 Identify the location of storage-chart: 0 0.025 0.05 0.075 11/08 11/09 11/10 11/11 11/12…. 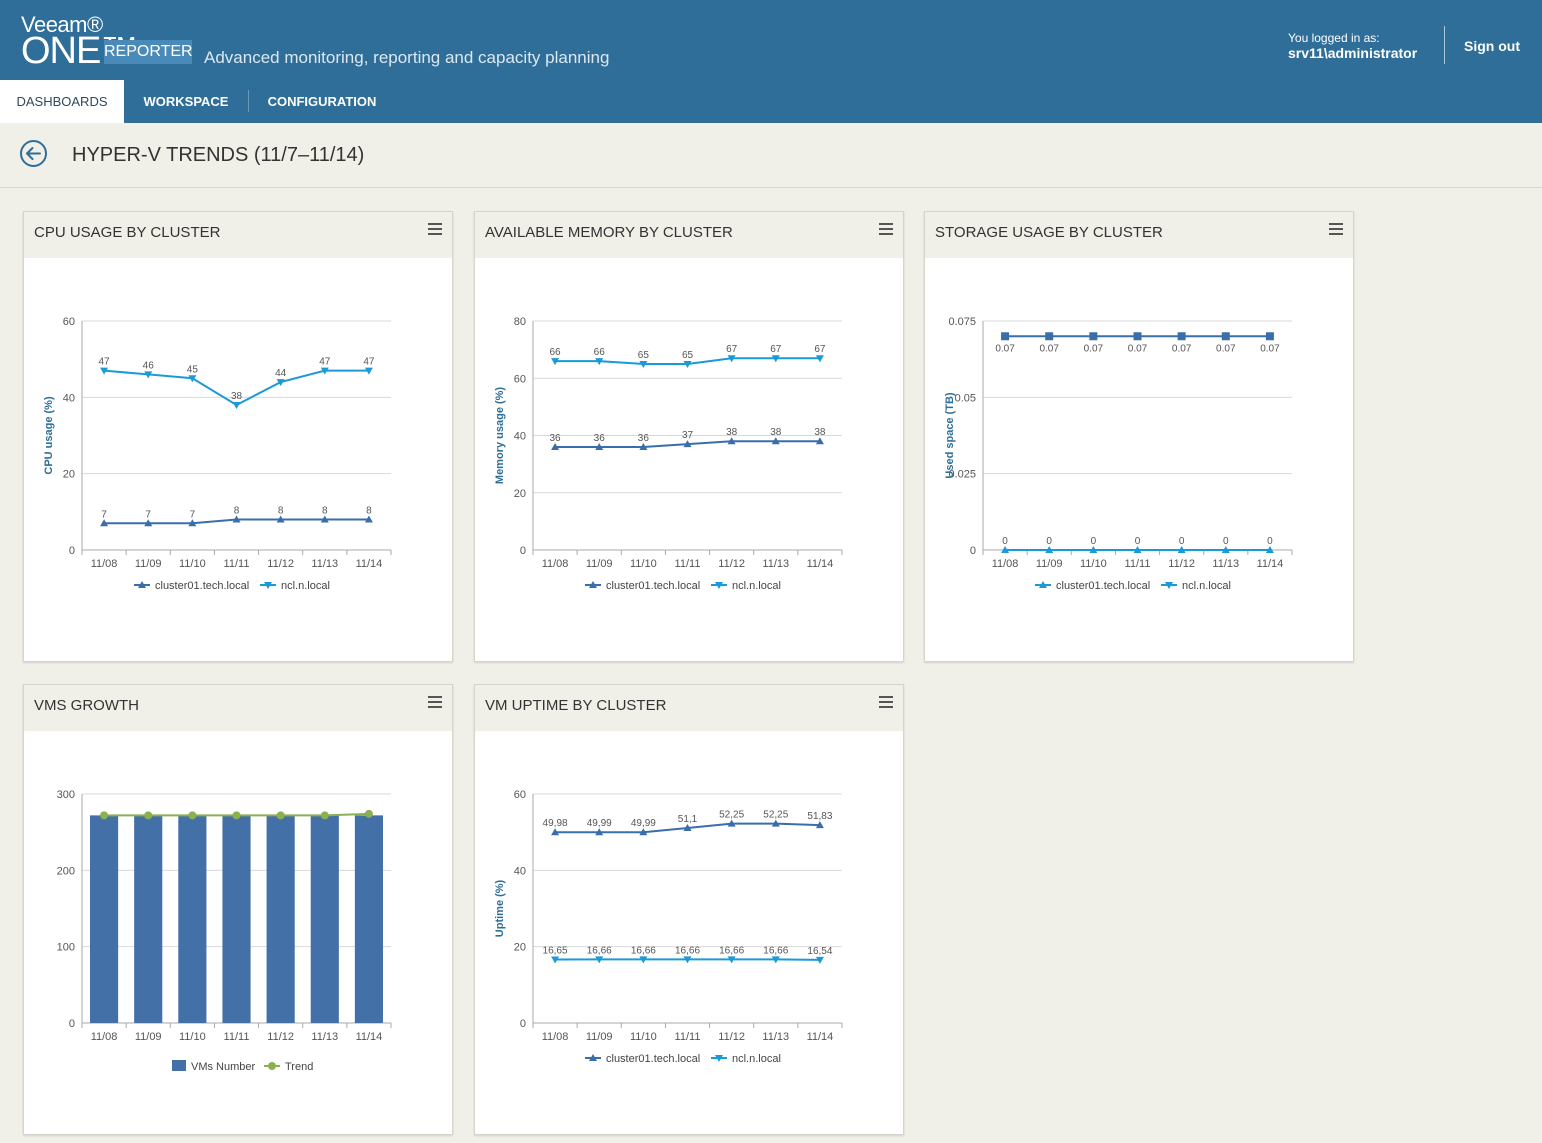
(1118, 454).